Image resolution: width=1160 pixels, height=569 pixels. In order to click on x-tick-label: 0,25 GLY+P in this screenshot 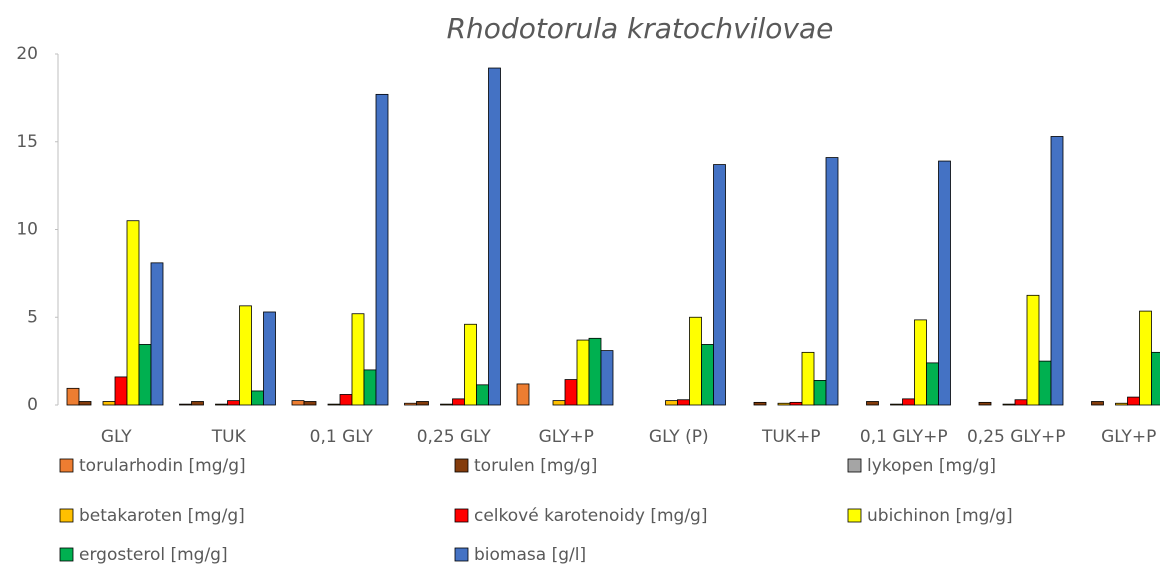, I will do `click(1016, 437)`.